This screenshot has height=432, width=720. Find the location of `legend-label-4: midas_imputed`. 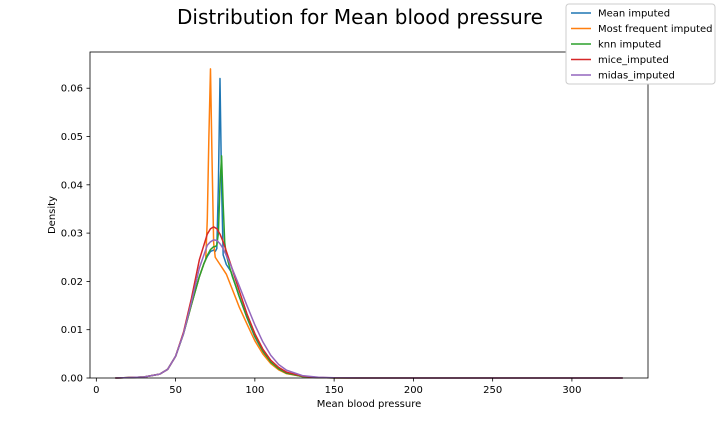

legend-label-4: midas_imputed is located at coordinates (636, 76).